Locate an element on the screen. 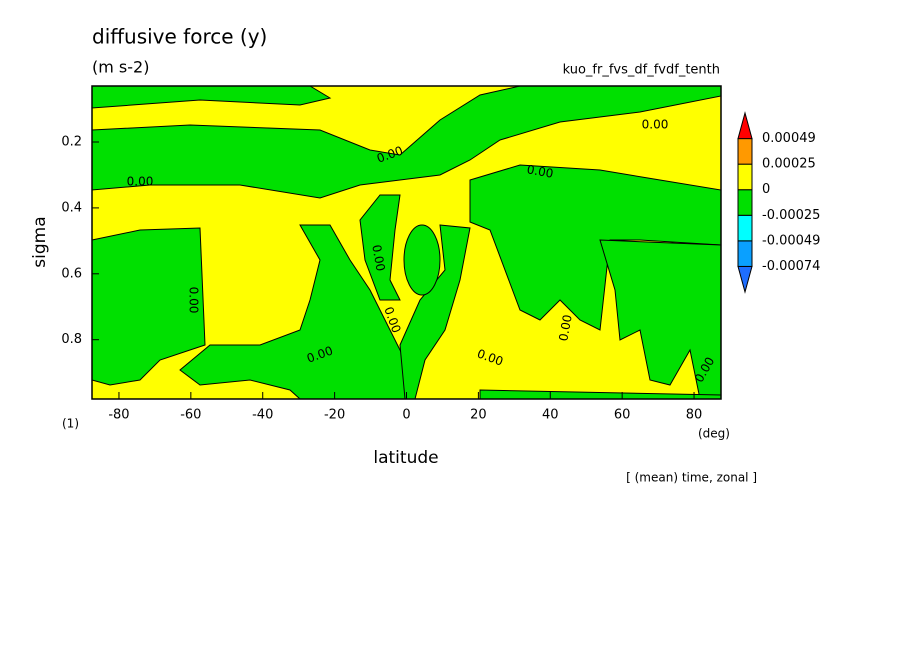  colorbar-label: -0.00074 is located at coordinates (791, 266).